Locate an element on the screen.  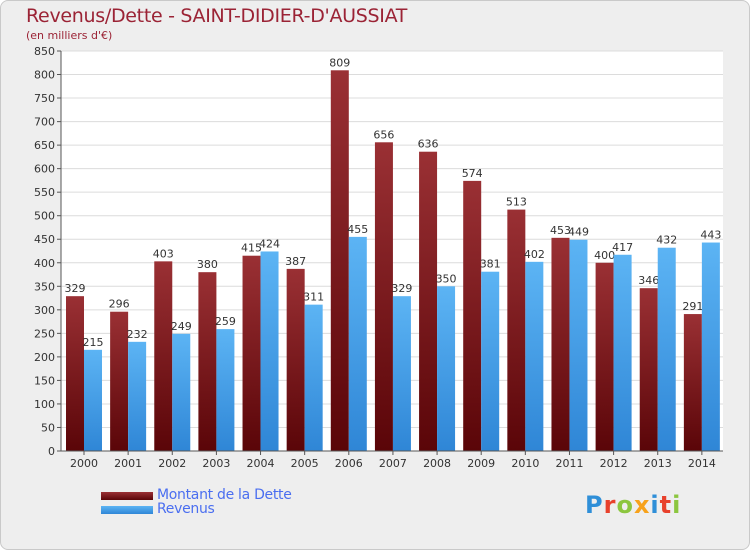
data-label-revenus: 329 is located at coordinates (401, 288).